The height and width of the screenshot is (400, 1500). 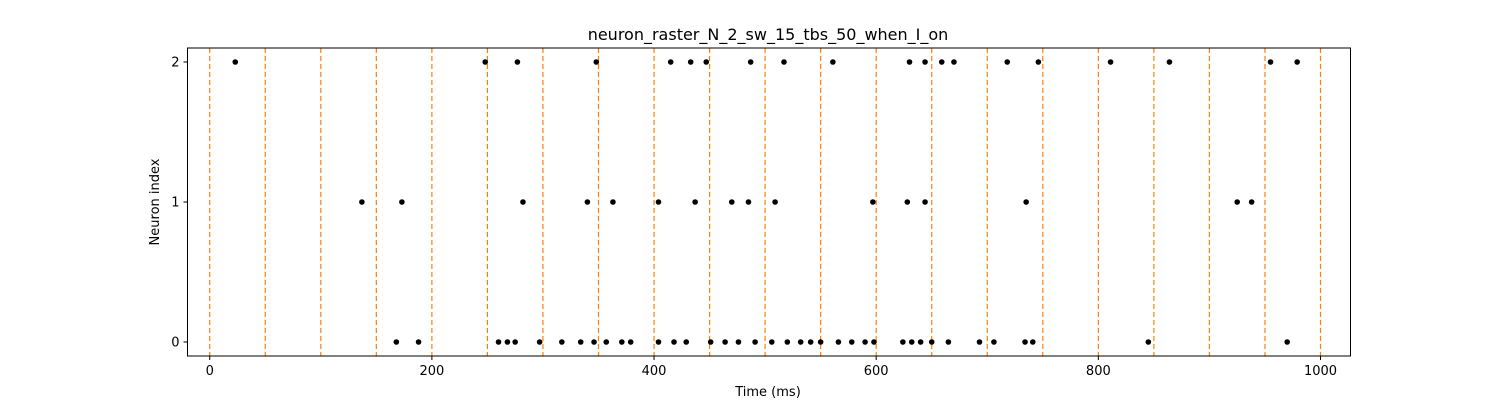 I want to click on x-tick-label: 0, so click(x=210, y=371).